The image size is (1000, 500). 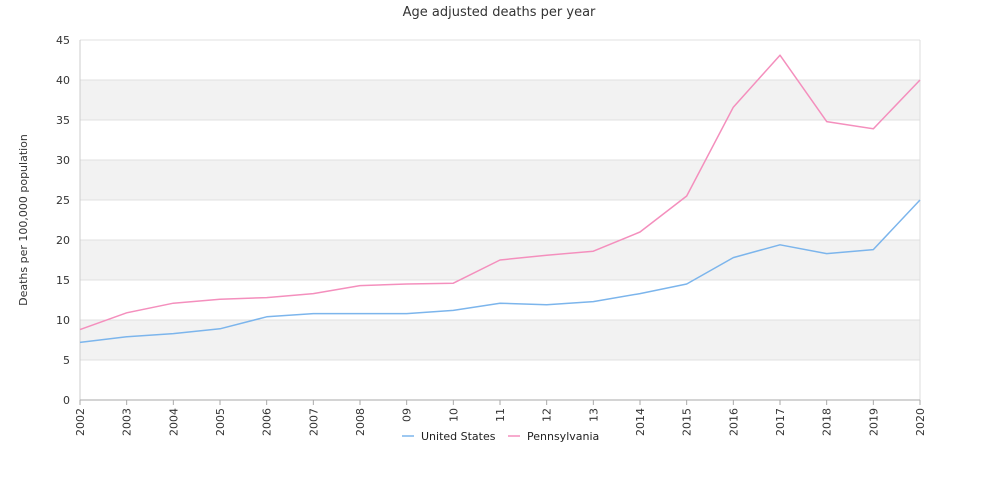 I want to click on x-tick-label: 2015, so click(x=687, y=422).